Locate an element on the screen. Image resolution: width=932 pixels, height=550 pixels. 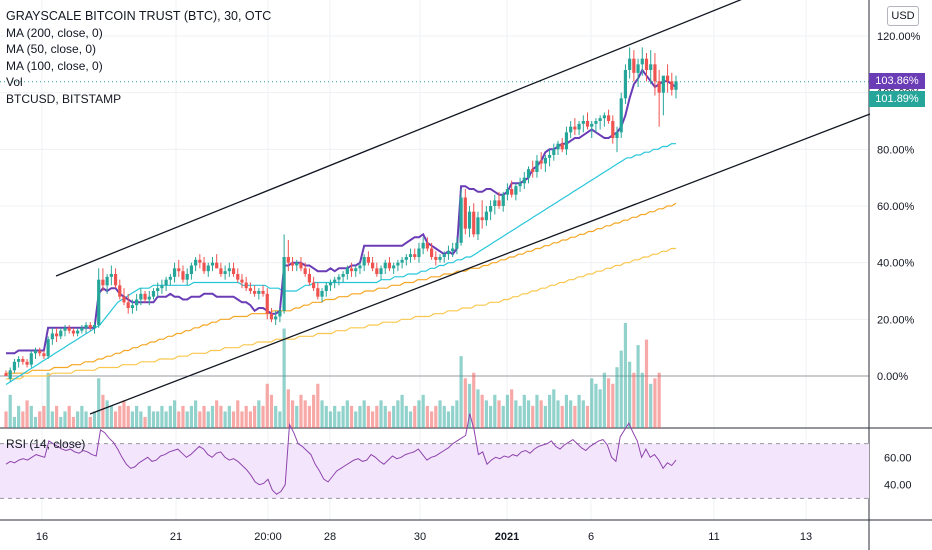
last-price-tag: 103.86% is located at coordinates (897, 80).